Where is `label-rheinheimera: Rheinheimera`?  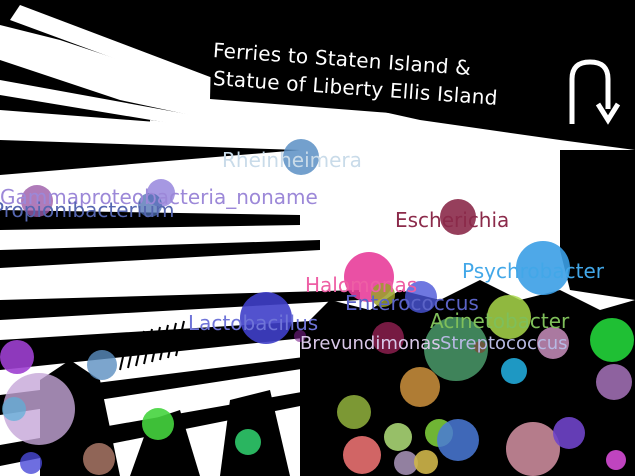 label-rheinheimera: Rheinheimera is located at coordinates (292, 160).